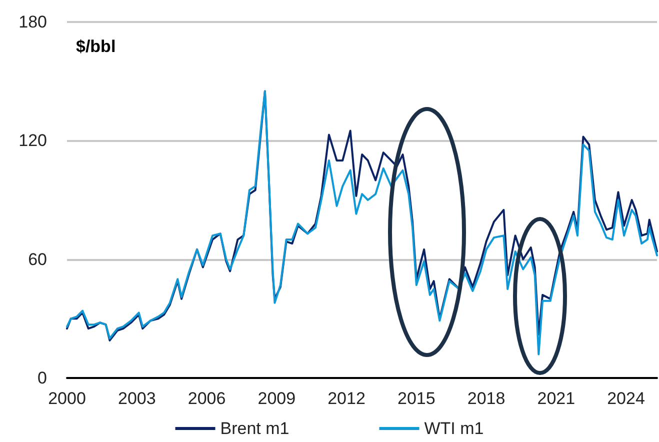 The width and height of the screenshot is (659, 442). I want to click on y-tick-label: 120, so click(32, 140).